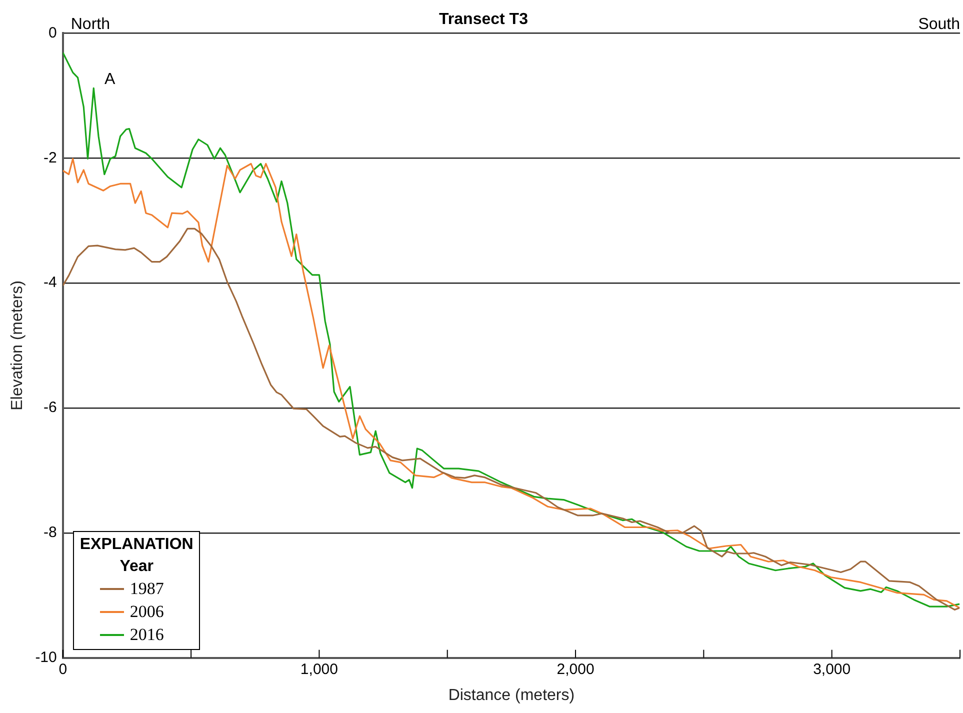 Image resolution: width=963 pixels, height=713 pixels. Describe the element at coordinates (575, 669) in the screenshot. I see `x-tick-label: 2,000` at that location.